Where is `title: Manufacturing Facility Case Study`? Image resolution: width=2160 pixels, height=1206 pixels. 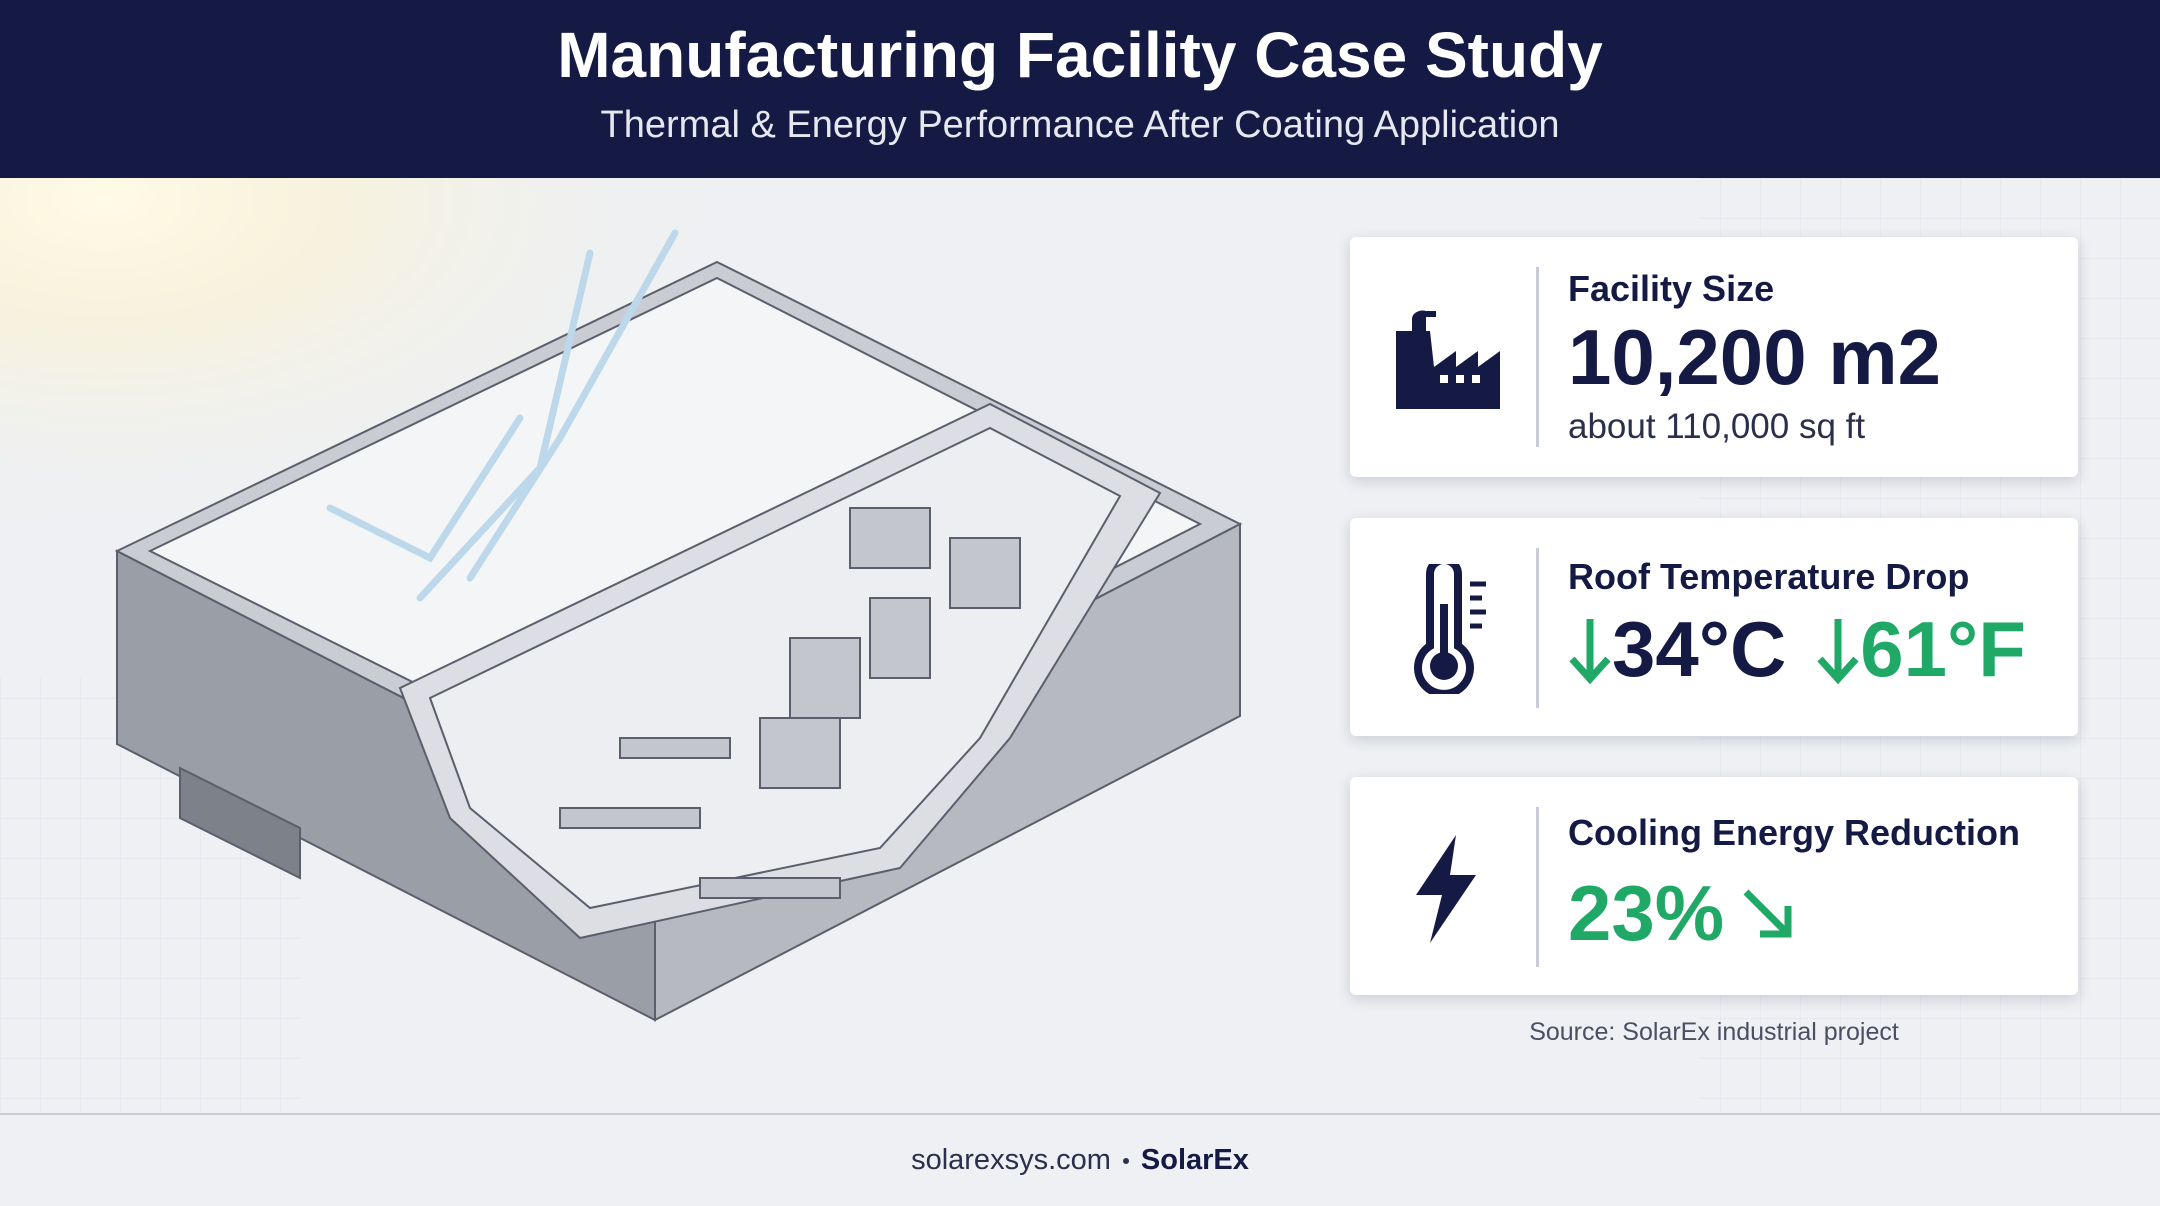 title: Manufacturing Facility Case Study is located at coordinates (1080, 55).